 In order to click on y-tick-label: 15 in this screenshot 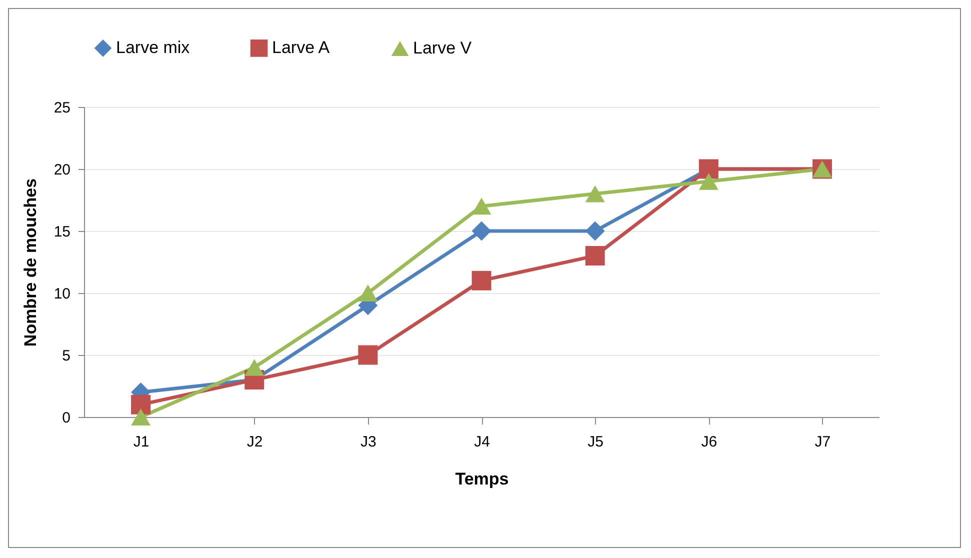, I will do `click(62, 232)`.